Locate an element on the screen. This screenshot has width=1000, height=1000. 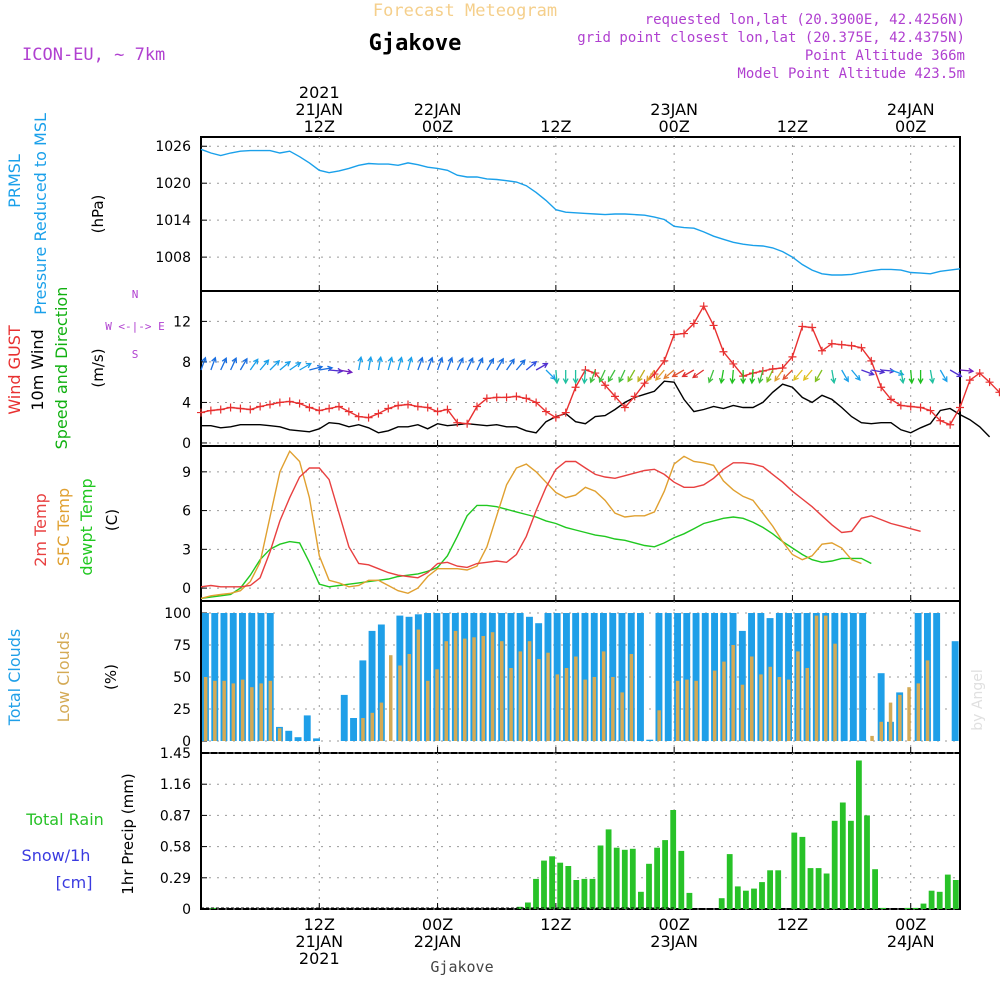
label-precip-unit: 1hr Precip (mm) is located at coordinates (128, 833).